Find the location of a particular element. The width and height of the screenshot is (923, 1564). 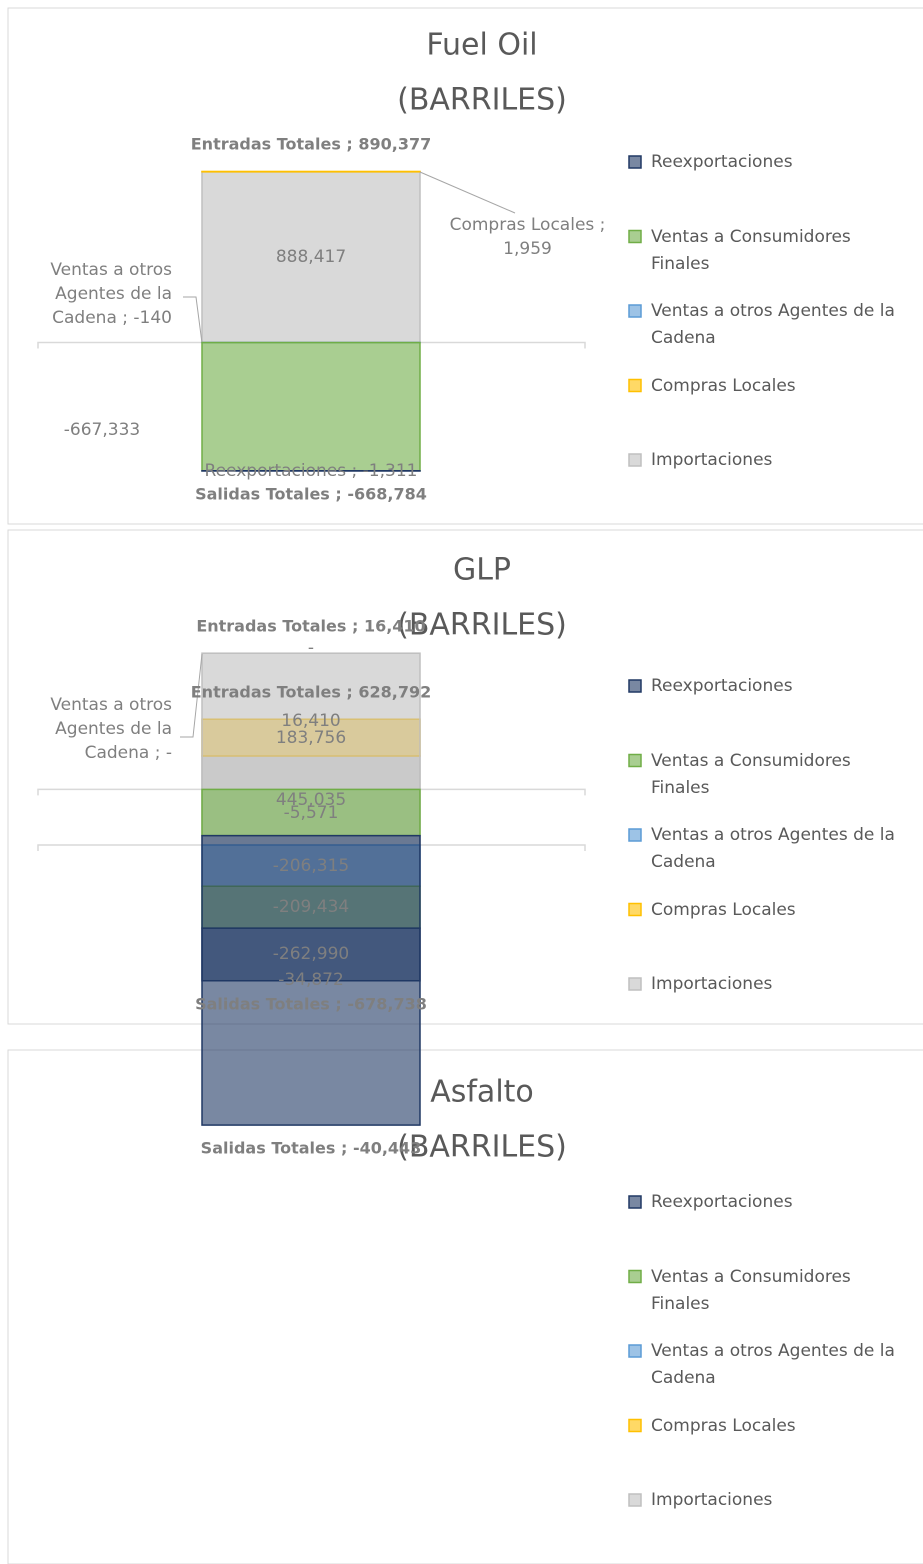

chart-title: Fuel Oil is located at coordinates (482, 45).